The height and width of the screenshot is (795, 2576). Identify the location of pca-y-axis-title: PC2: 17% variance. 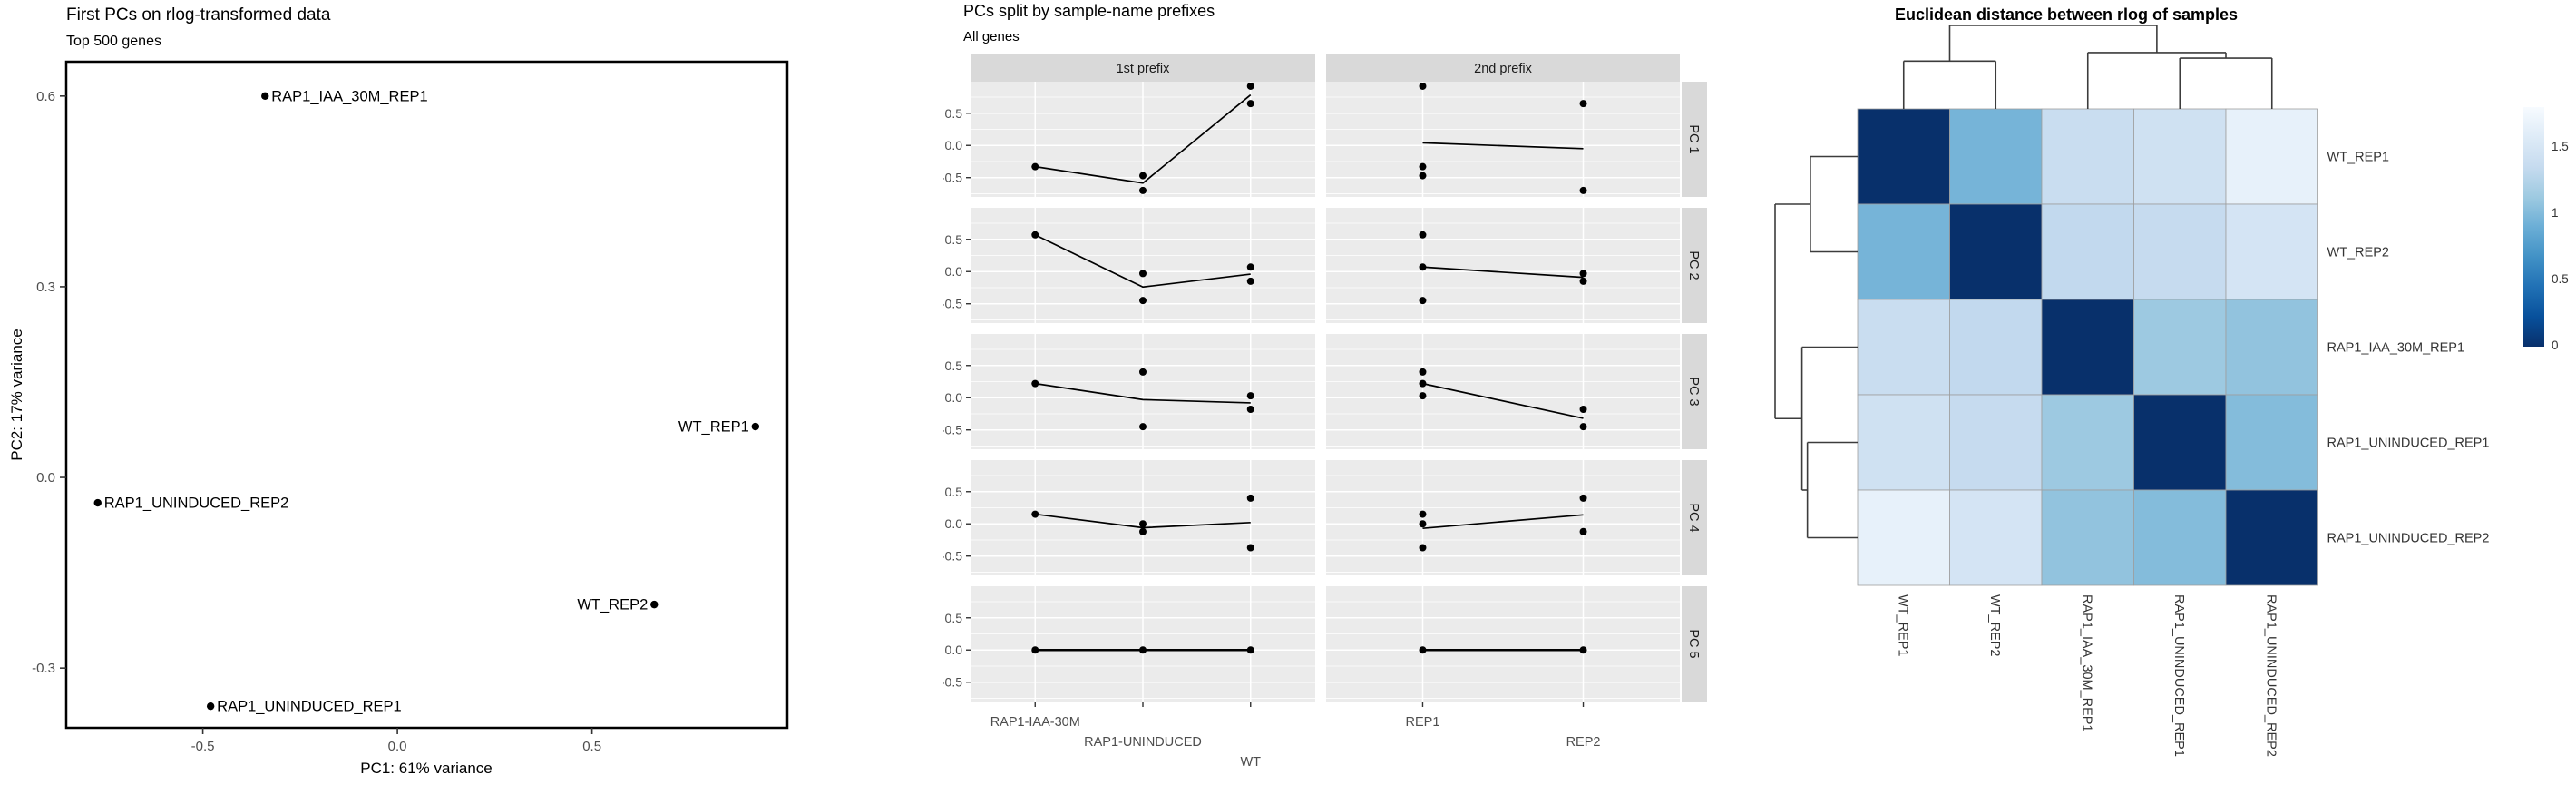
(16, 395).